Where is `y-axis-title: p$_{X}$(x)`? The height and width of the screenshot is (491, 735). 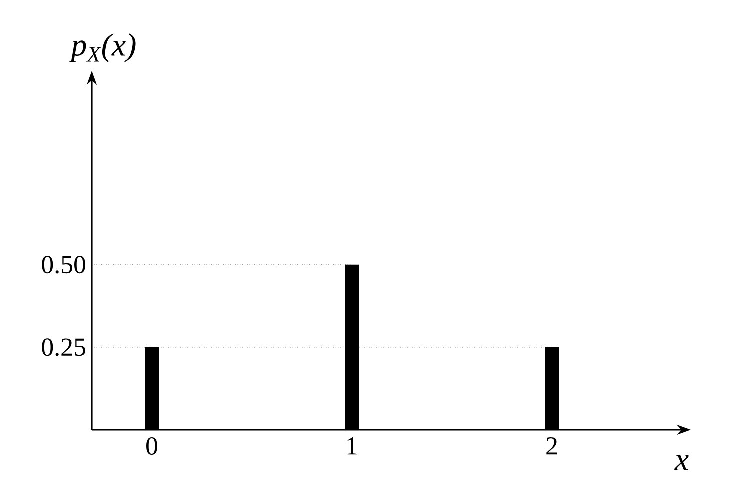 y-axis-title: p$_{X}$(x) is located at coordinates (102, 48).